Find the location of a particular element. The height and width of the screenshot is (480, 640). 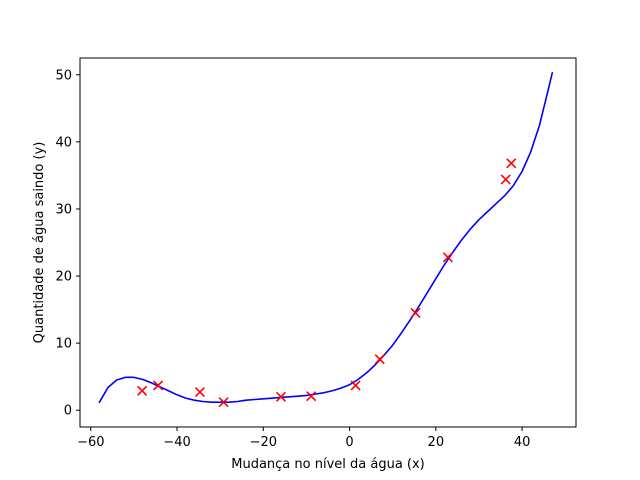

x-tick-label-3: 0 is located at coordinates (349, 442).